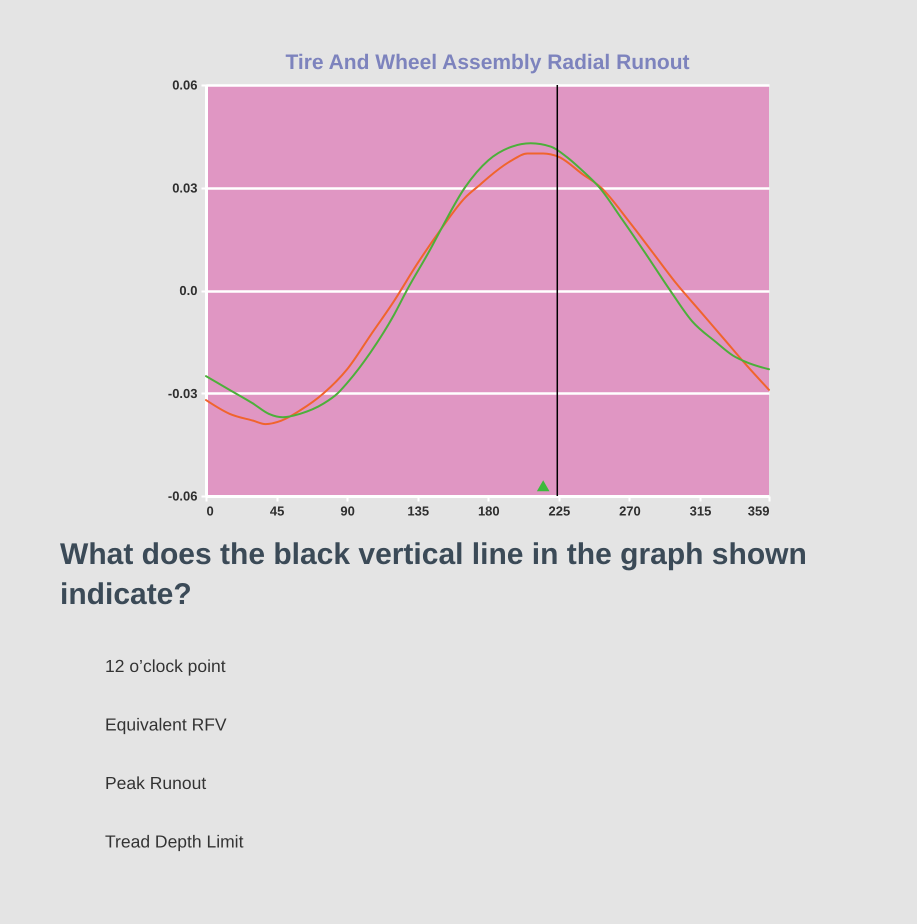 The height and width of the screenshot is (924, 917). What do you see at coordinates (347, 511) in the screenshot?
I see `x-tick-label: 90` at bounding box center [347, 511].